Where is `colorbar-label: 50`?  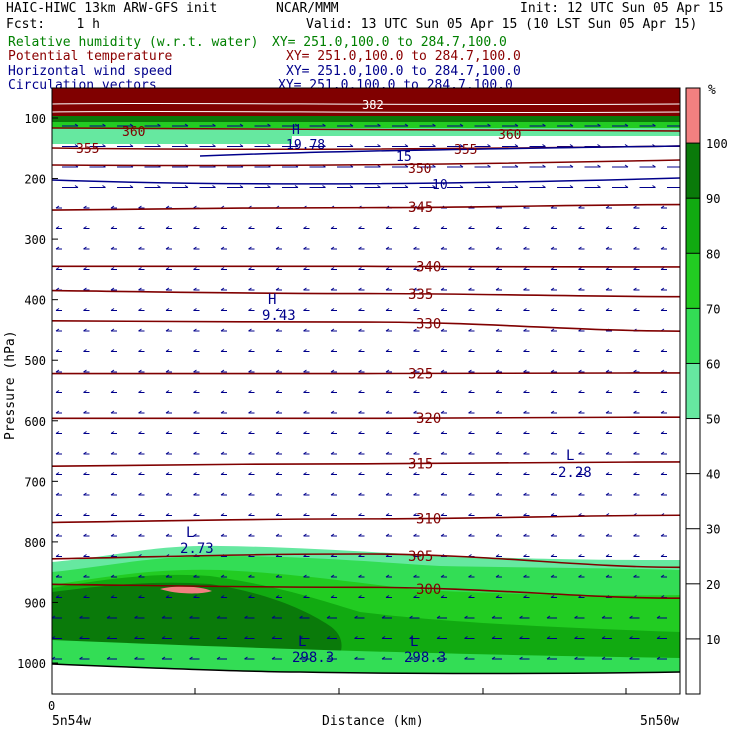
colorbar-label: 50 is located at coordinates (713, 420).